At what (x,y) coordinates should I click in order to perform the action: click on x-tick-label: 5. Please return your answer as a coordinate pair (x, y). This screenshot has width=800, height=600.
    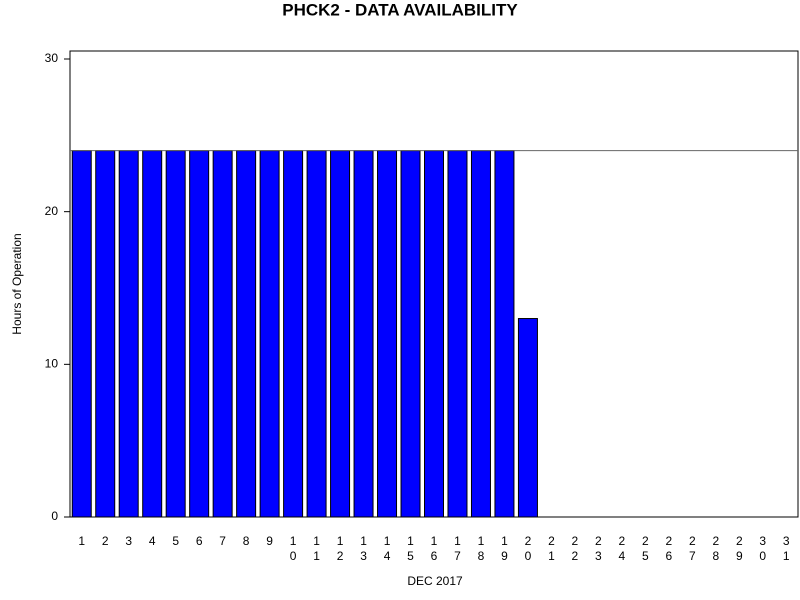
    Looking at the image, I should click on (175, 541).